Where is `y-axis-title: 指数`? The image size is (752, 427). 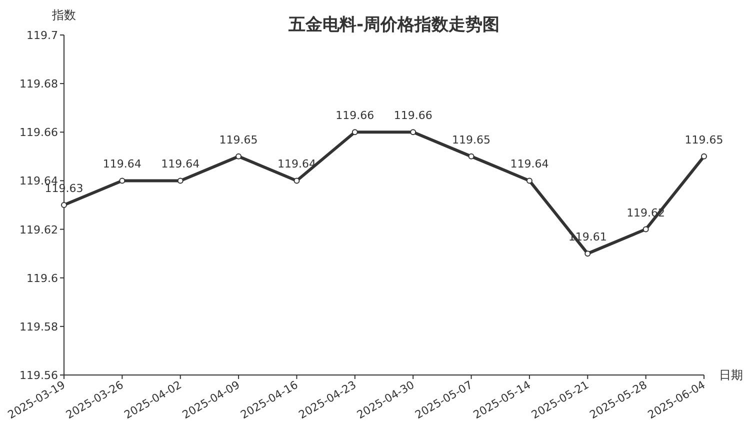
y-axis-title: 指数 is located at coordinates (63, 15).